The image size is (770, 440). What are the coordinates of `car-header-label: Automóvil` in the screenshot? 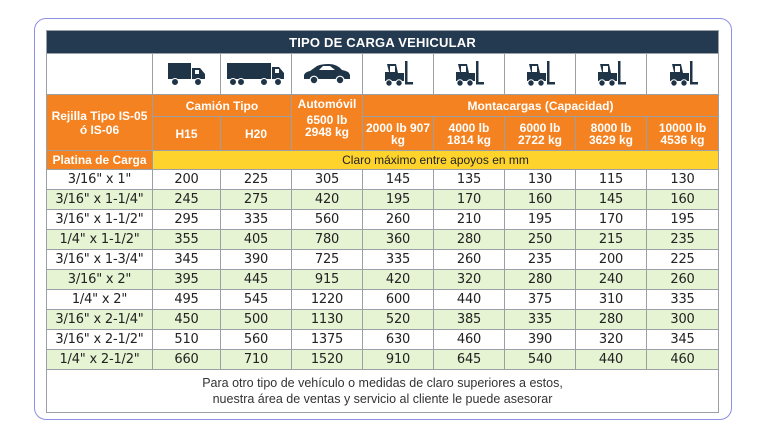 It's located at (327, 104).